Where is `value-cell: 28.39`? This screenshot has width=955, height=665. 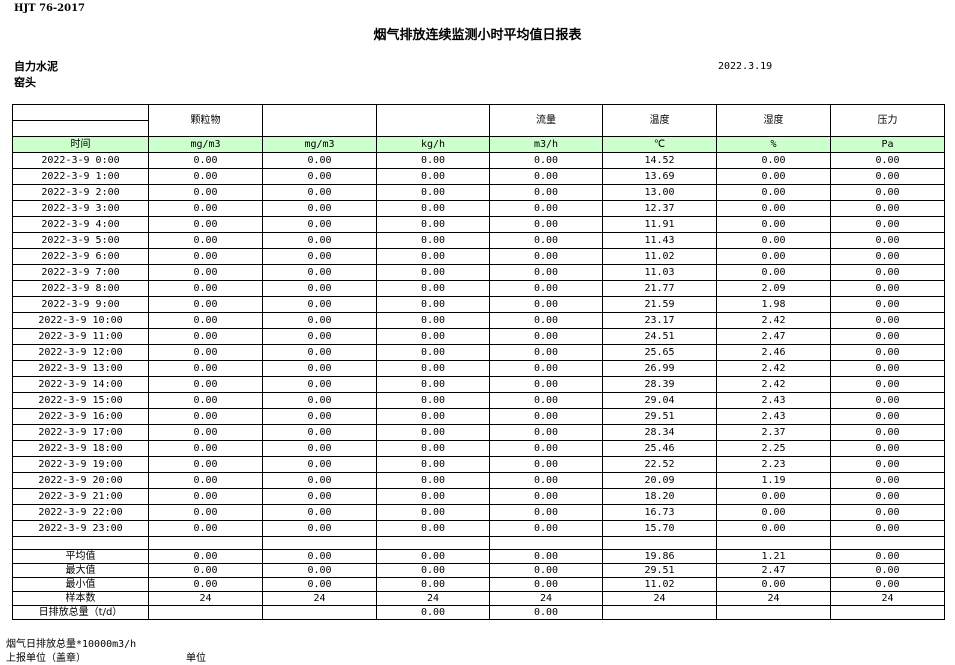 value-cell: 28.39 is located at coordinates (659, 384).